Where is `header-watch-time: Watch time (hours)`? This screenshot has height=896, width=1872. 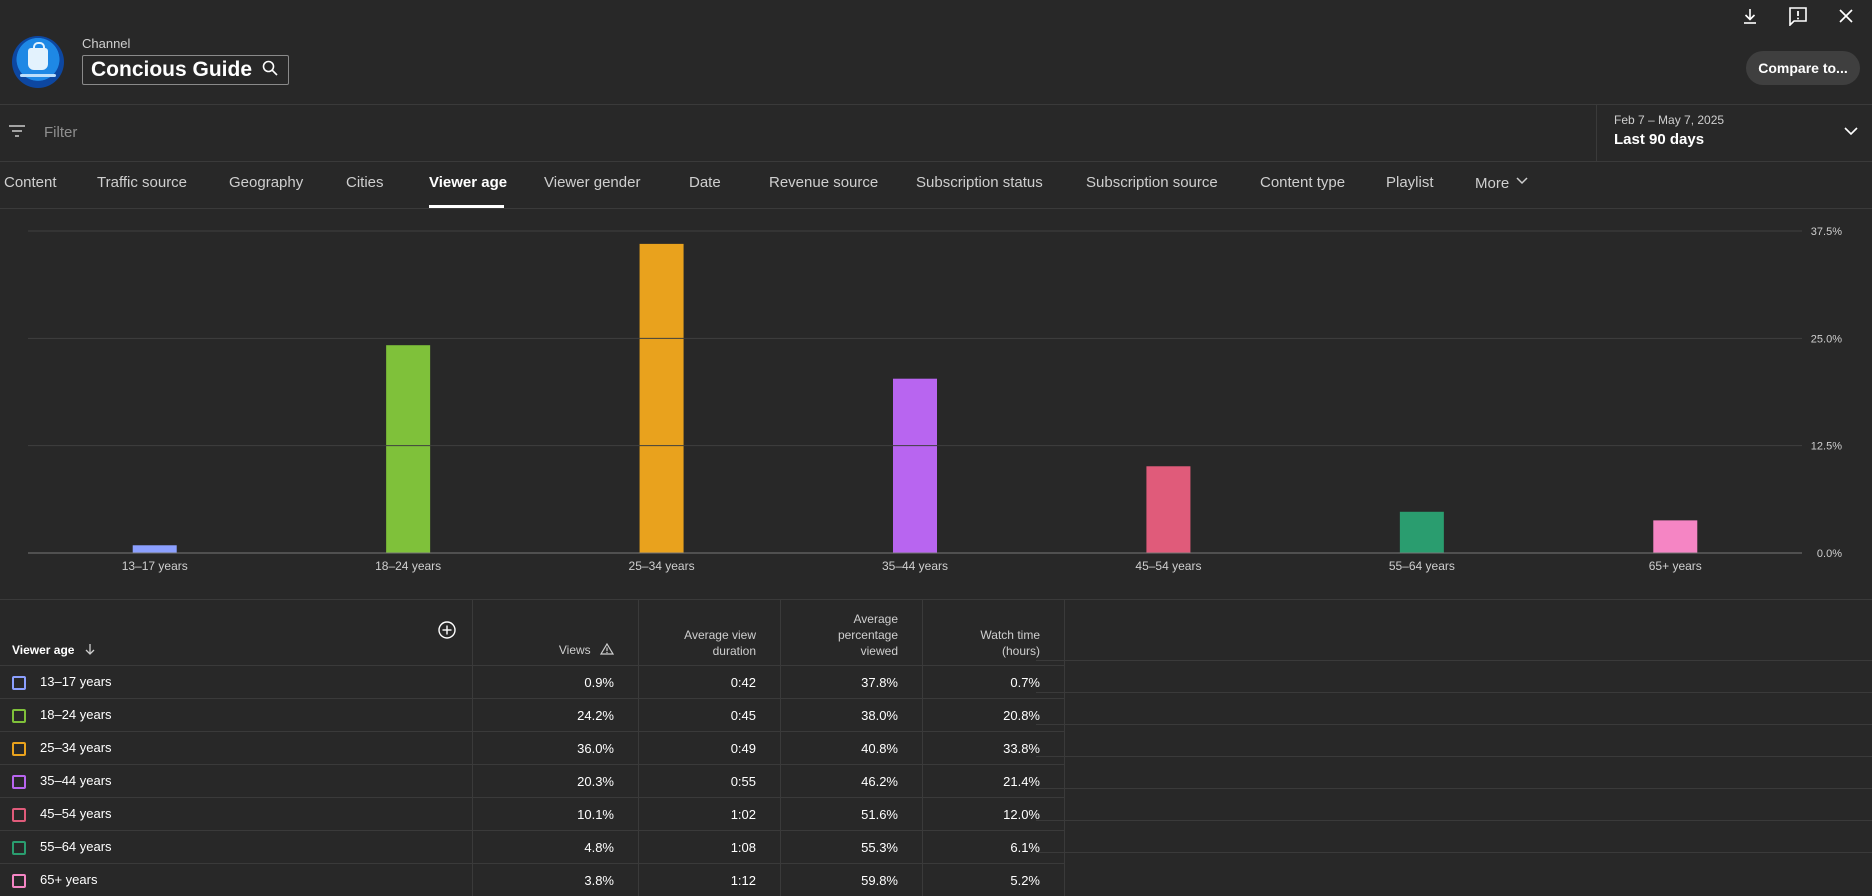
header-watch-time: Watch time (hours) is located at coordinates (994, 632).